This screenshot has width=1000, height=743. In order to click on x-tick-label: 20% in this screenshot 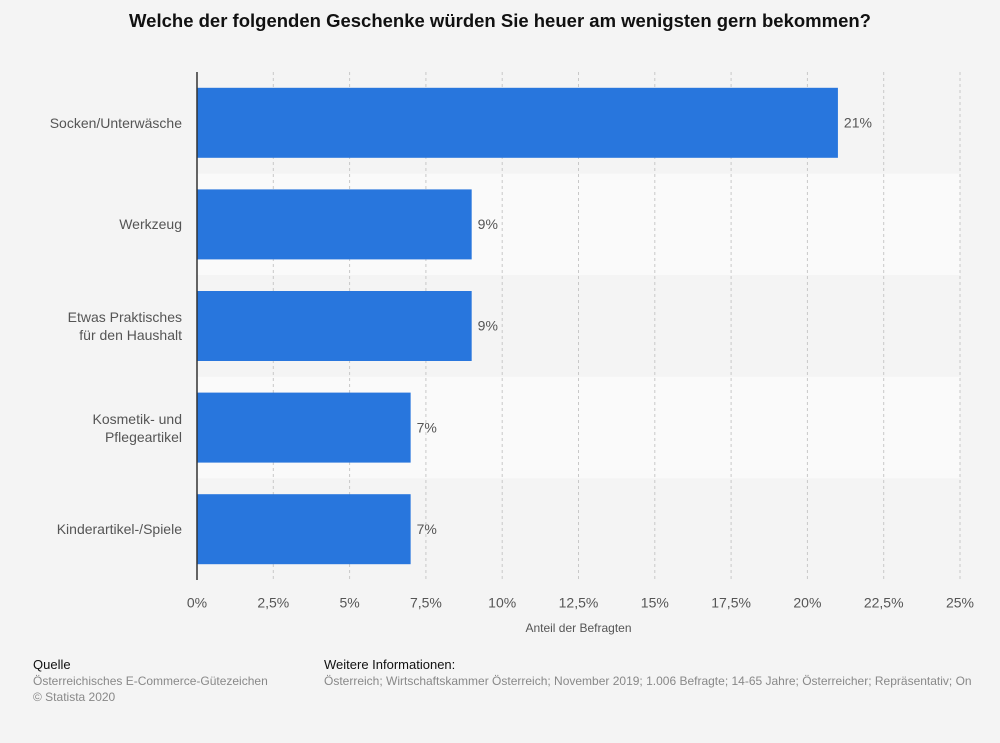, I will do `click(807, 603)`.